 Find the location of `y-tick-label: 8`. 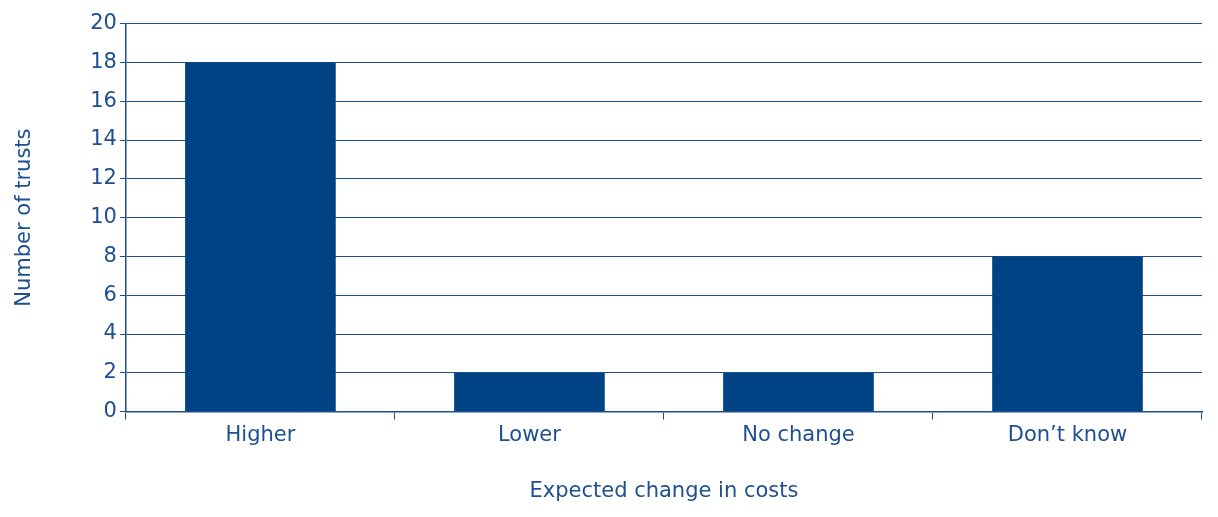

y-tick-label: 8 is located at coordinates (110, 254).